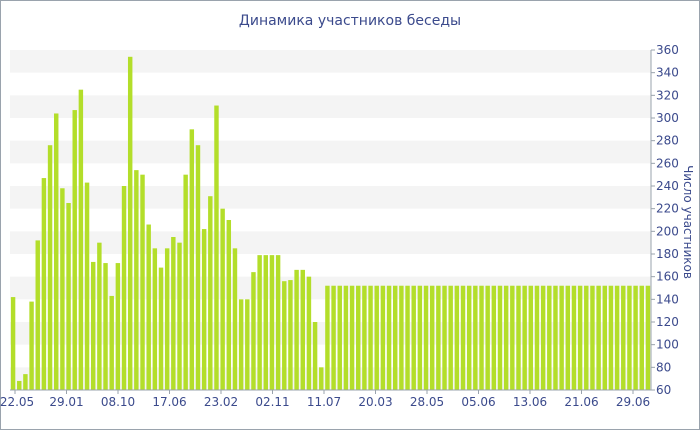 The image size is (700, 430). Describe the element at coordinates (66, 402) in the screenshot. I see `x-tick-label: 29.01` at that location.